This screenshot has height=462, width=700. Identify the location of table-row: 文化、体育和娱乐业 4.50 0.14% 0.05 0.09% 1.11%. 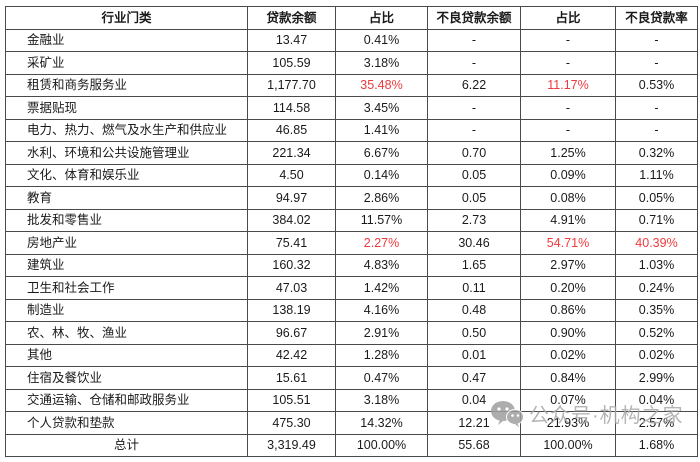
(351, 175).